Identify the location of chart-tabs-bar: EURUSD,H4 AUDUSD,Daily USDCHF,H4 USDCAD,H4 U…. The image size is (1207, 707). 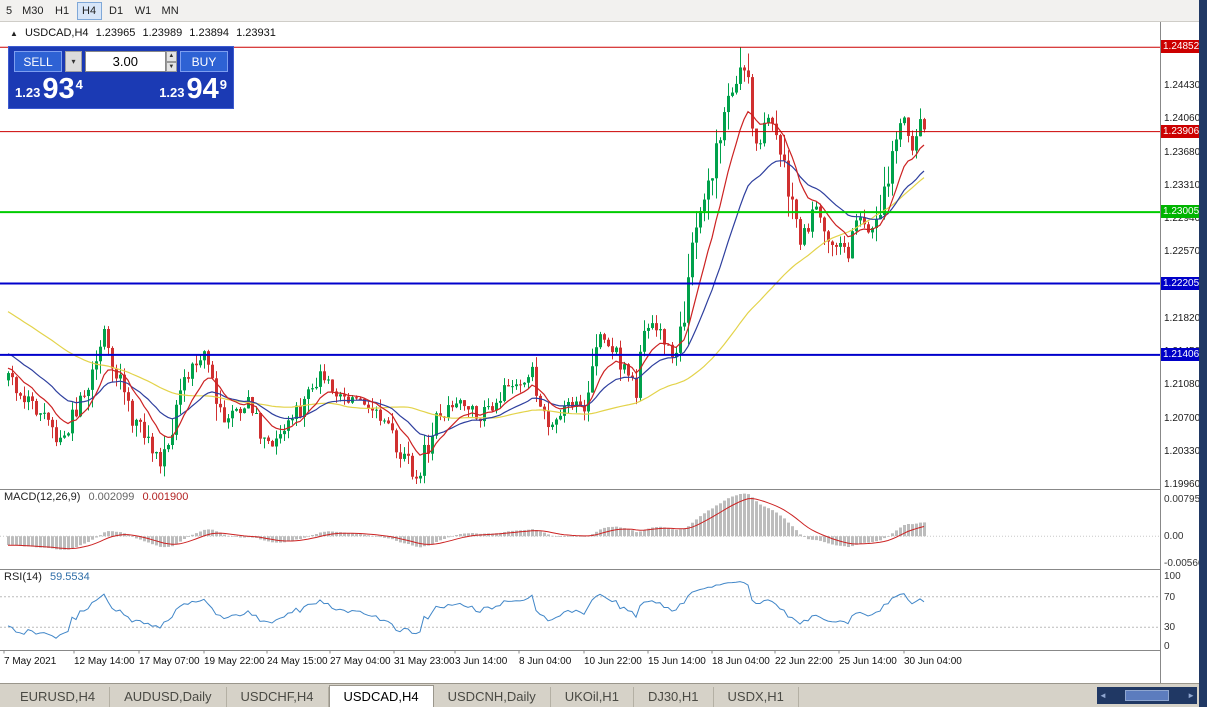
(599, 695).